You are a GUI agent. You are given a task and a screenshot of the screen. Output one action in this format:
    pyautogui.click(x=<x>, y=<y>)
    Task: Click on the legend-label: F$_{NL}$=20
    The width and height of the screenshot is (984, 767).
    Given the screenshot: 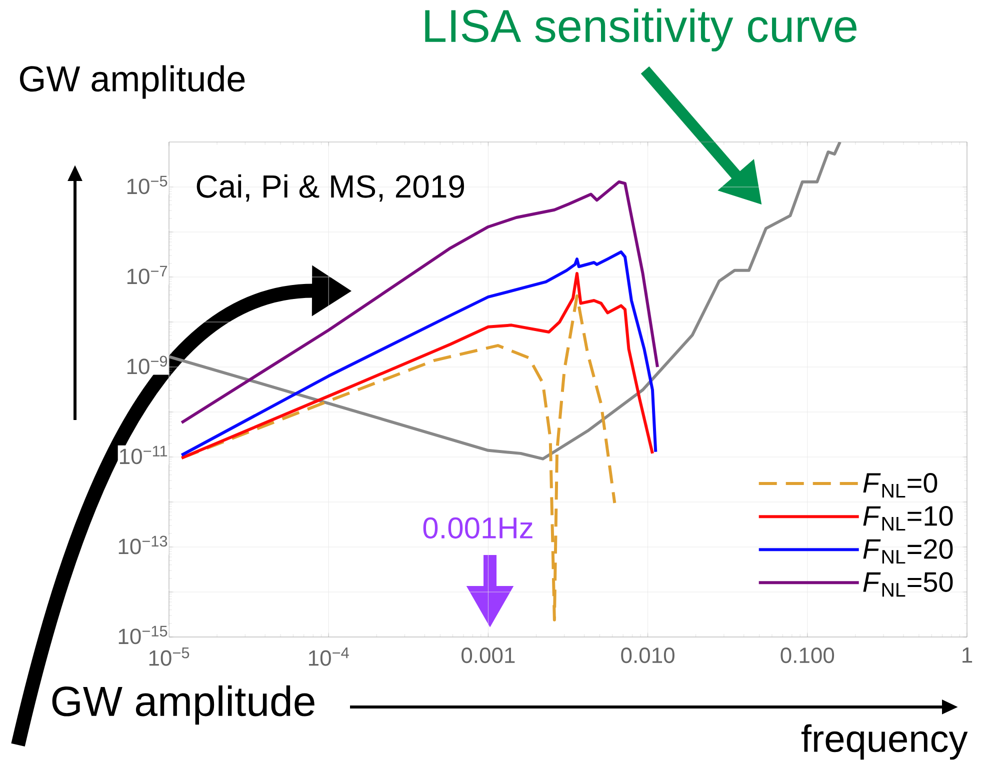 What is the action you would take?
    pyautogui.click(x=908, y=551)
    